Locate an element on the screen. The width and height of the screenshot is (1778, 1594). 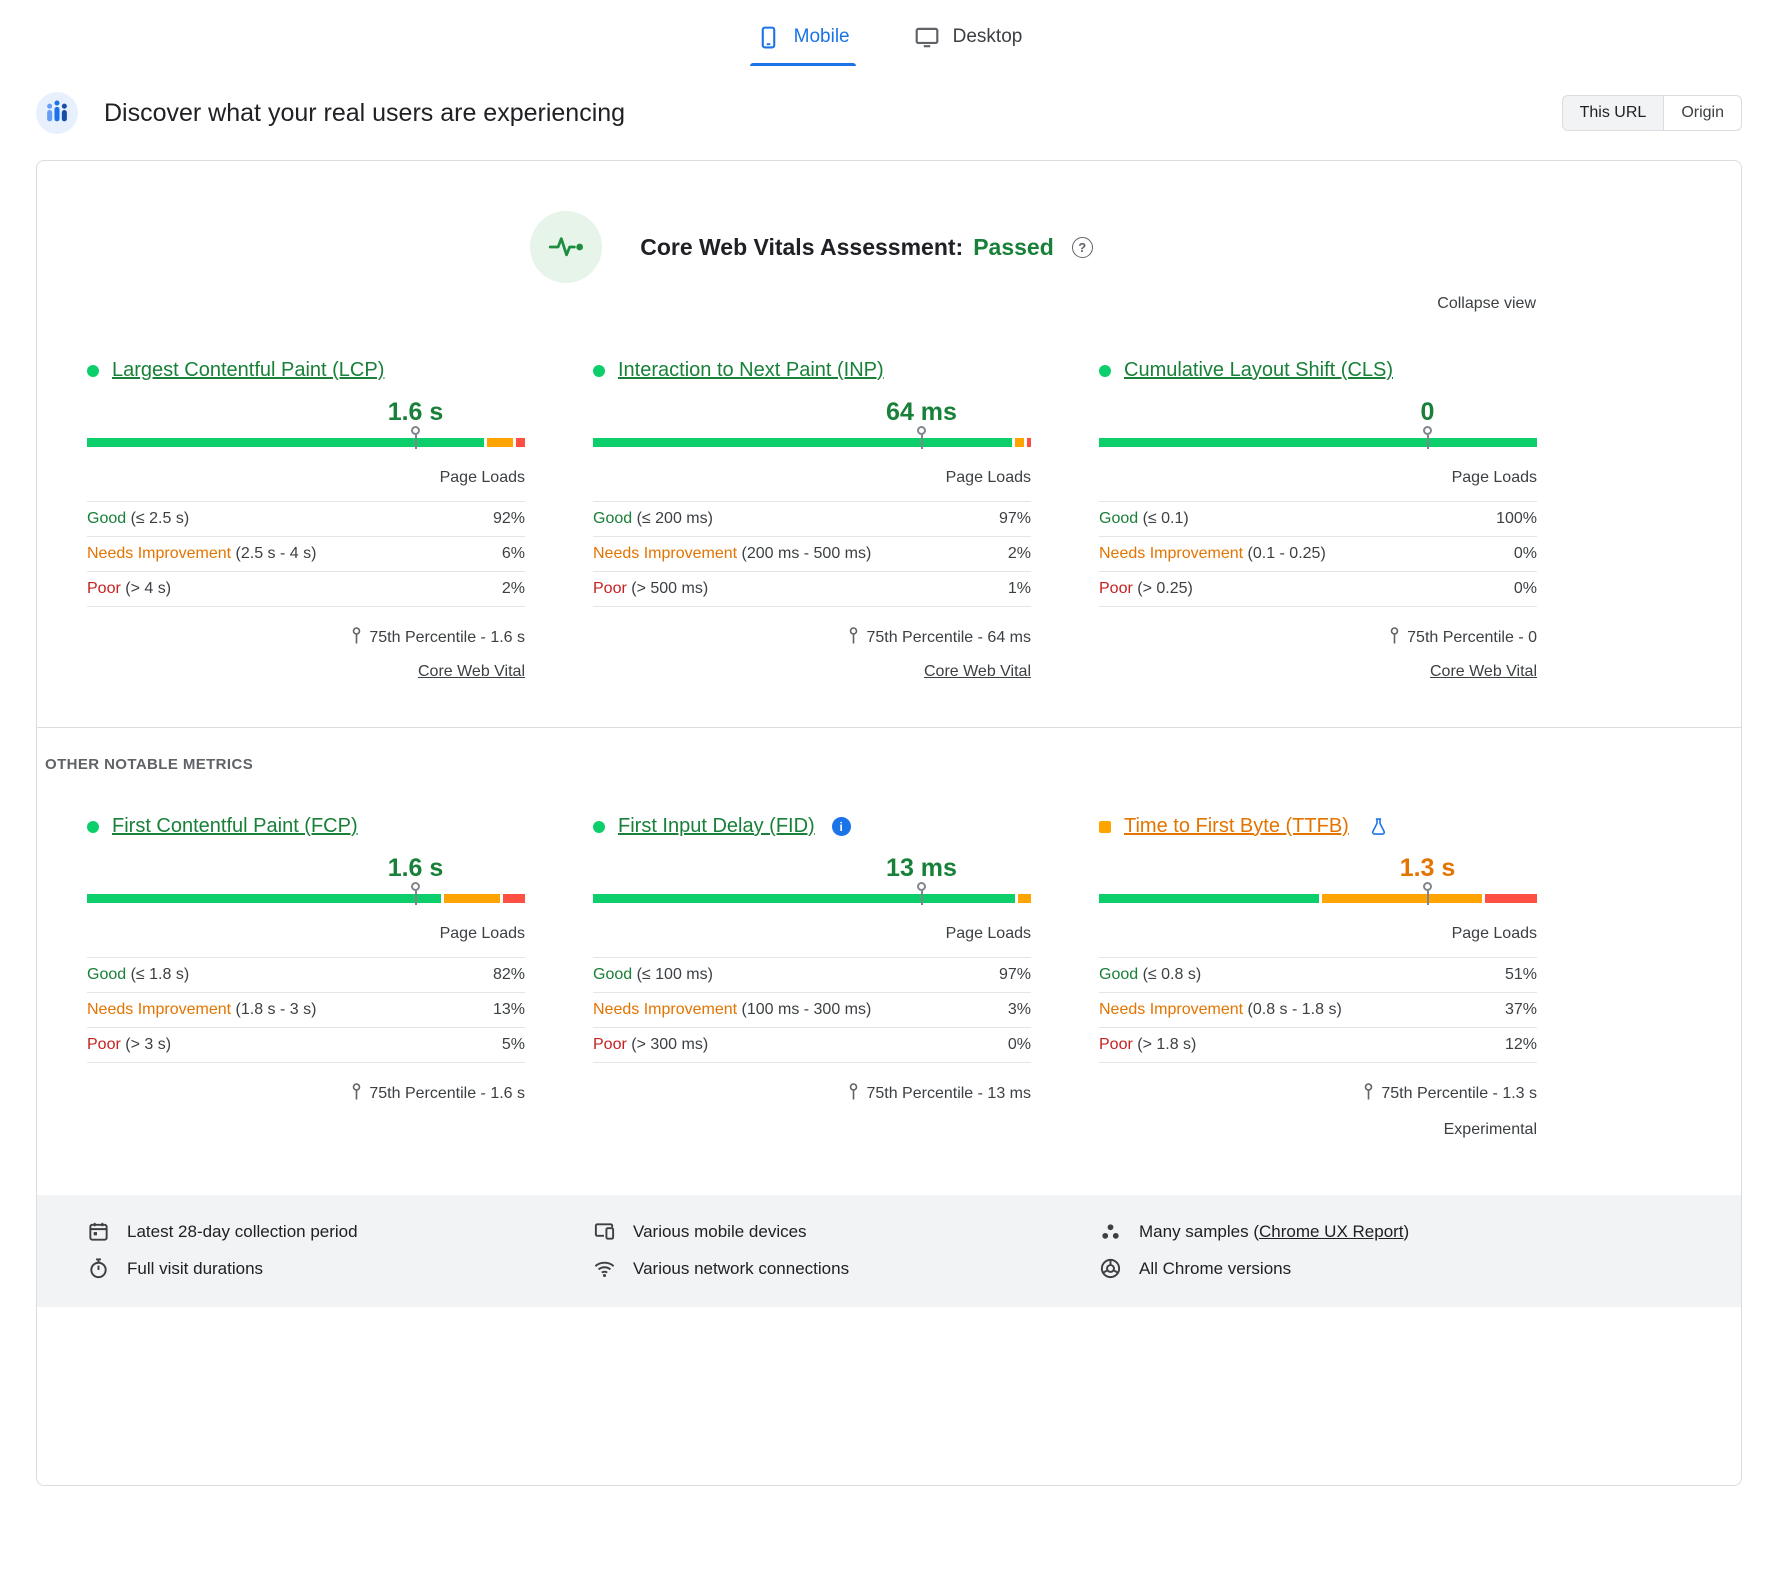
scope-this-url-button: This URL is located at coordinates (1613, 113).